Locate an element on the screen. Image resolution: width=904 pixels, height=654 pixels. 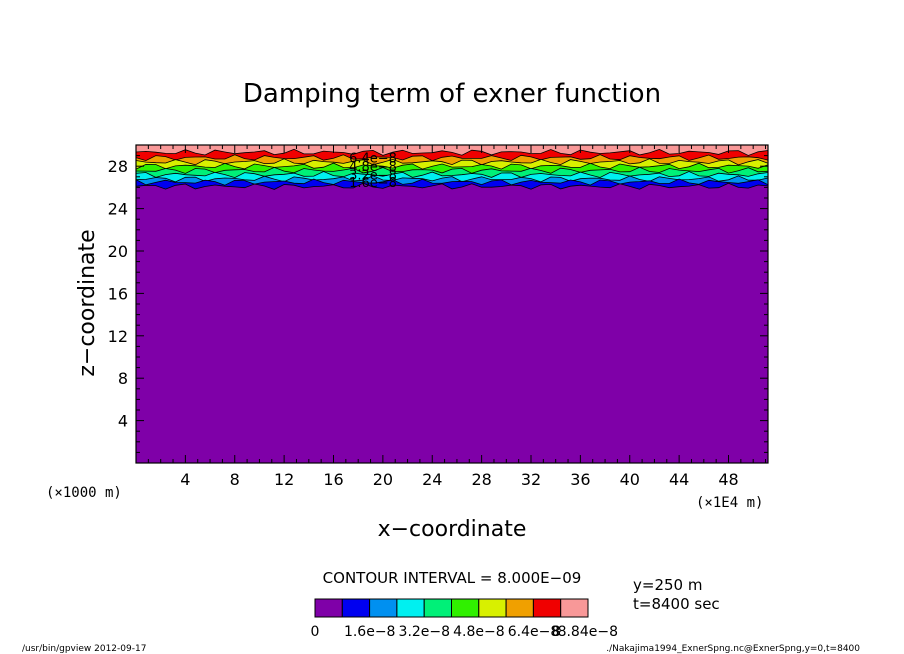
y-tick-label: 8 is located at coordinates (123, 378).